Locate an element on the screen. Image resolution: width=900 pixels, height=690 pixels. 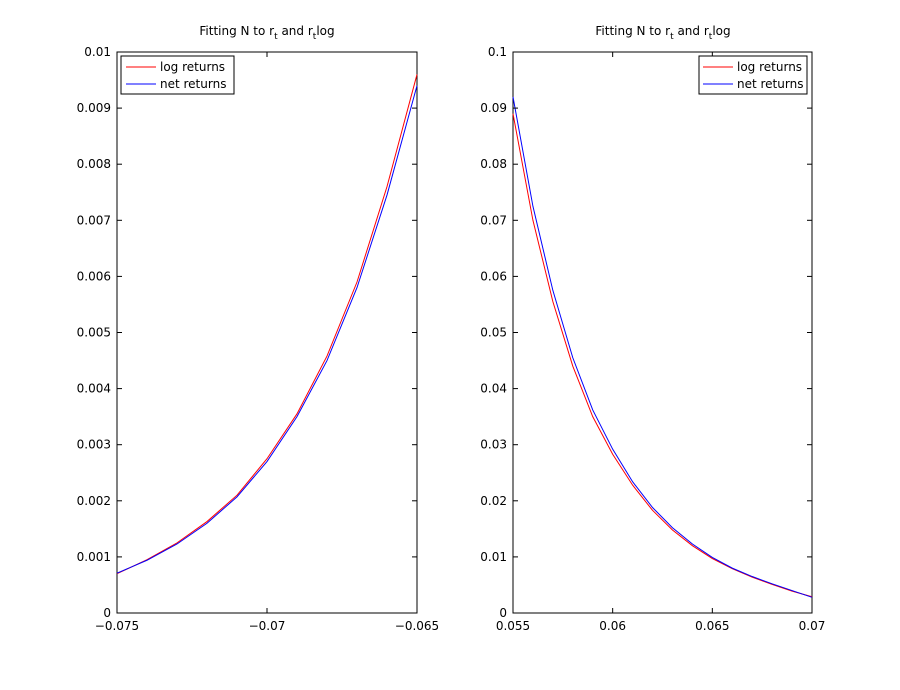
left-title-end: log is located at coordinates (325, 31).